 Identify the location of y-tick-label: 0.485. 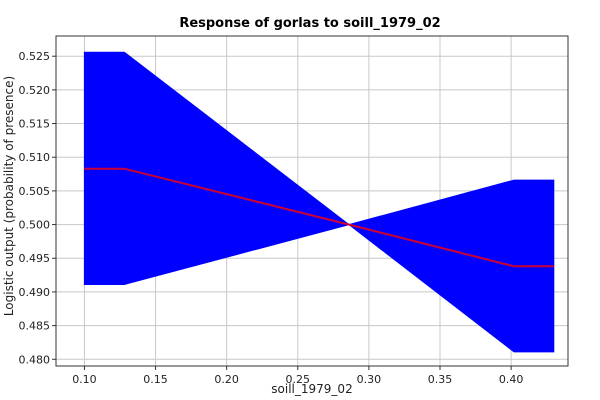
(35, 326).